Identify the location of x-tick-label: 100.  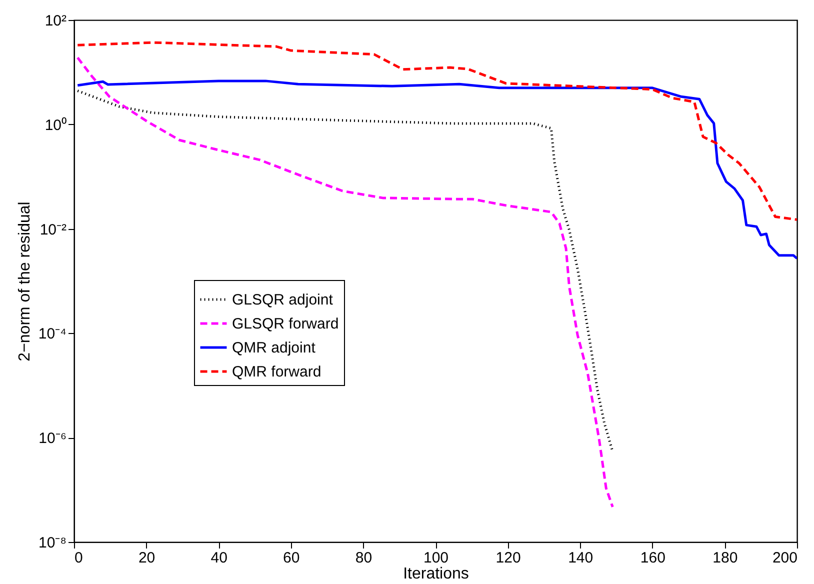
(436, 558).